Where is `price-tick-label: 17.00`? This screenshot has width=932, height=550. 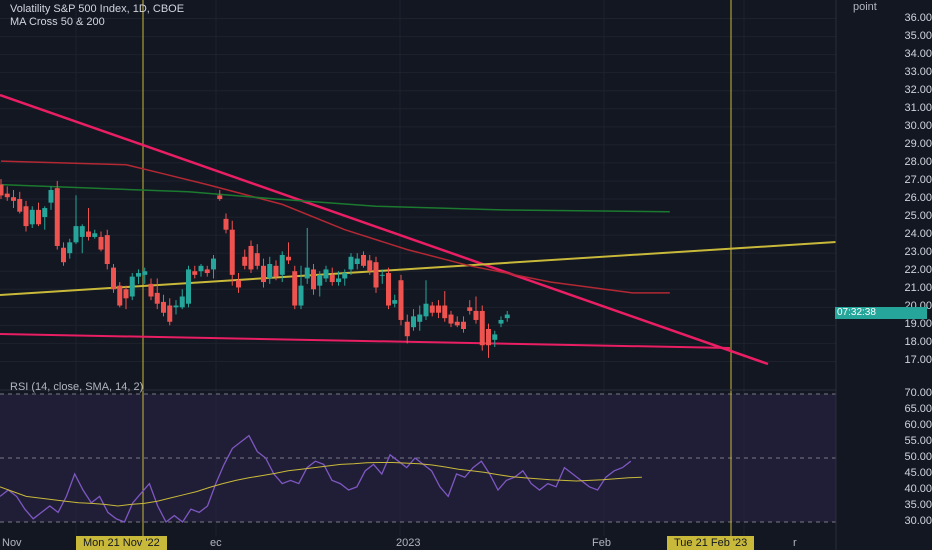 price-tick-label: 17.00 is located at coordinates (918, 360).